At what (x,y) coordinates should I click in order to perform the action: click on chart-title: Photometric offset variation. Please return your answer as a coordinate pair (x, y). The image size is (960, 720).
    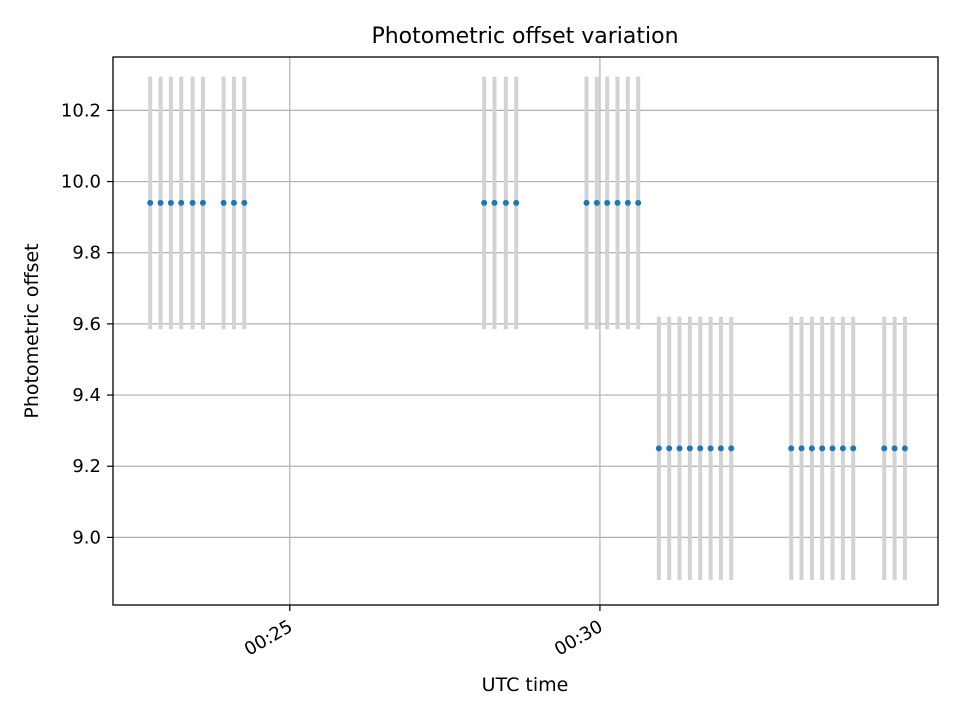
    Looking at the image, I should click on (524, 36).